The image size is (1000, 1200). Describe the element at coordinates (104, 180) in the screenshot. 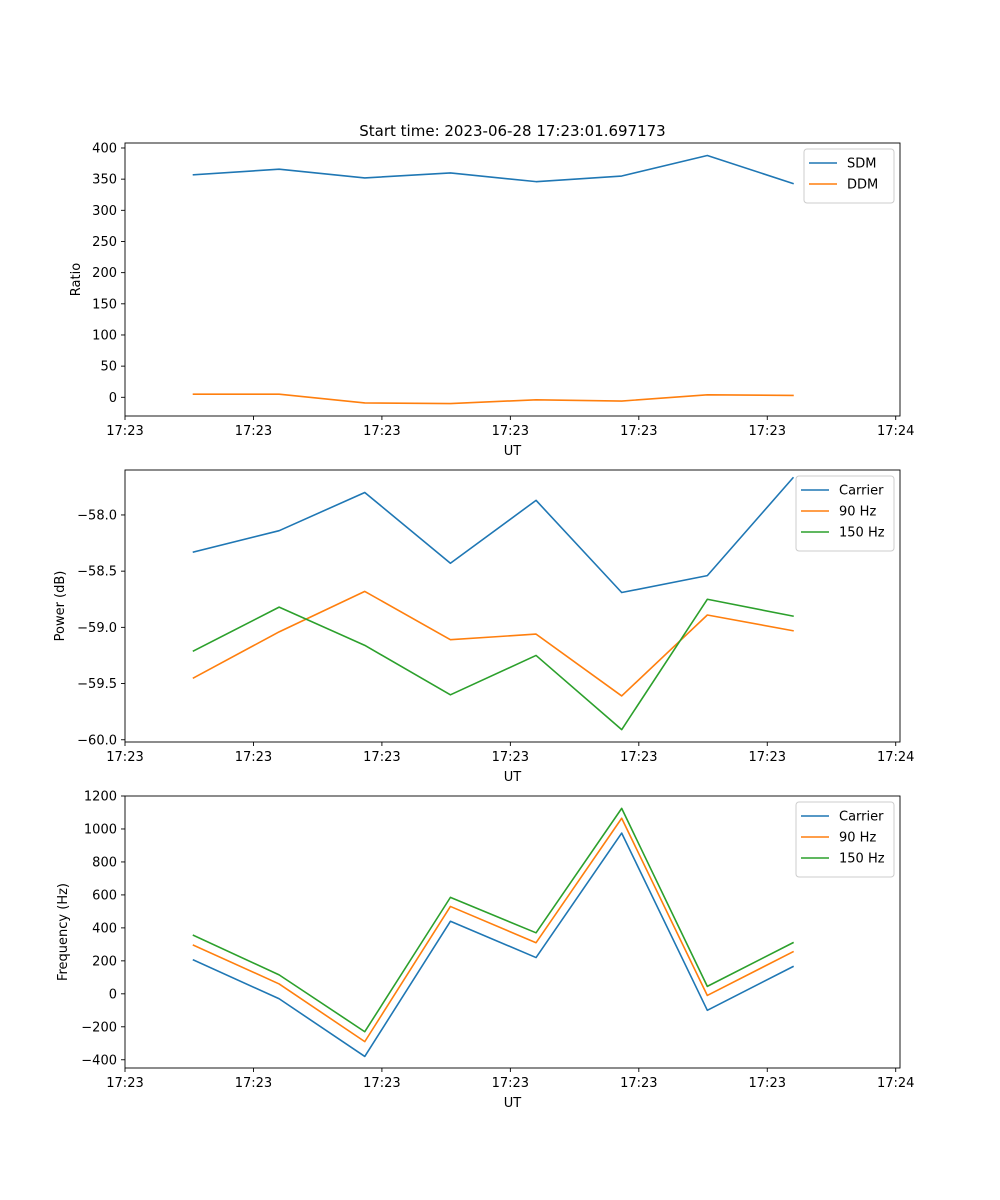

I see `y-tick-label: 350` at that location.